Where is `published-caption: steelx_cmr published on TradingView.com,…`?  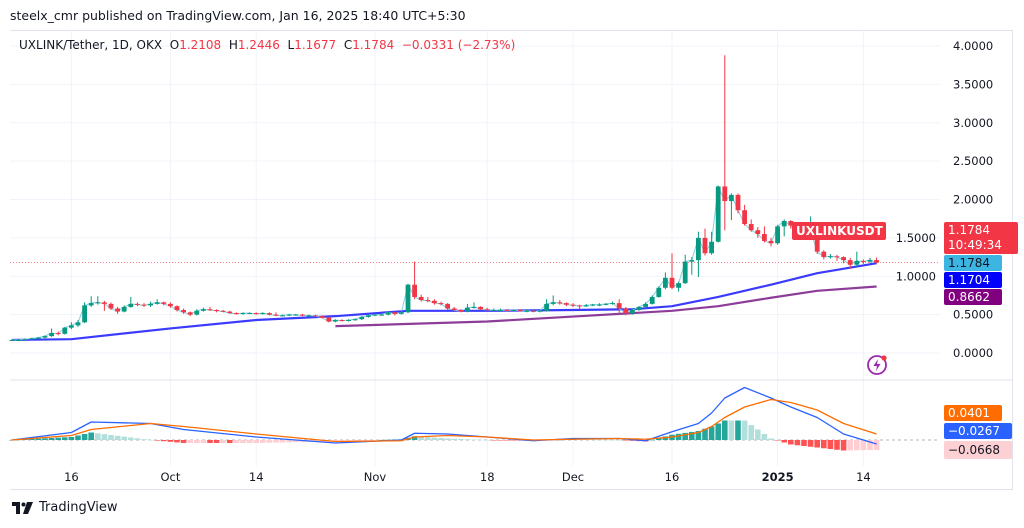
published-caption: steelx_cmr published on TradingView.com,… is located at coordinates (238, 15).